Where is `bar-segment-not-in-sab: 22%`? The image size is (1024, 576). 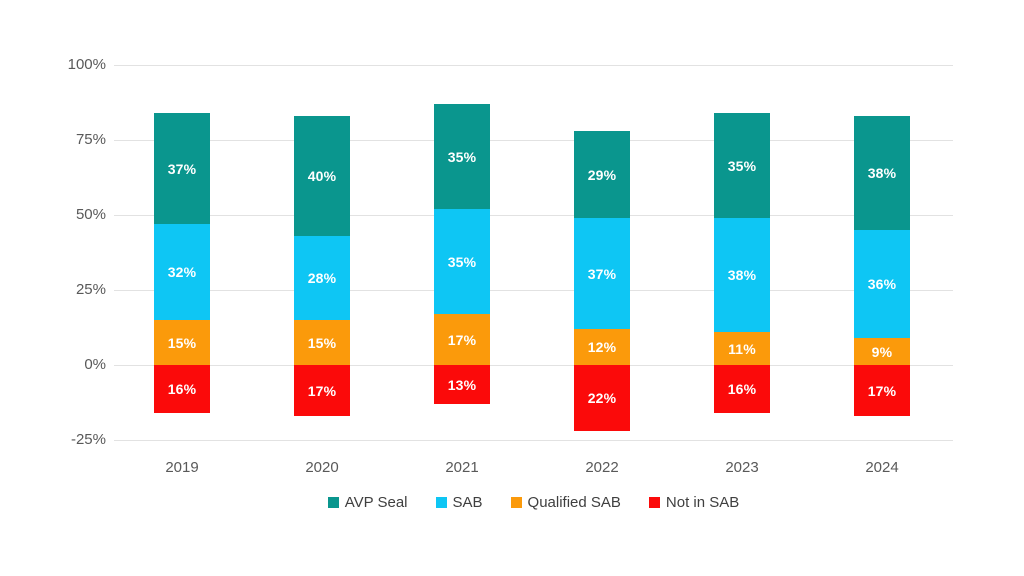
bar-segment-not-in-sab: 22% is located at coordinates (602, 398).